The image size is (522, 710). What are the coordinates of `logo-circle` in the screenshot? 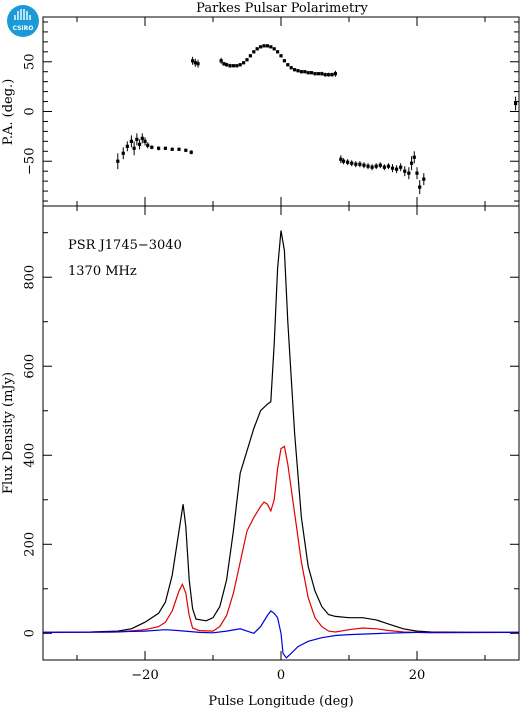 It's located at (23, 21).